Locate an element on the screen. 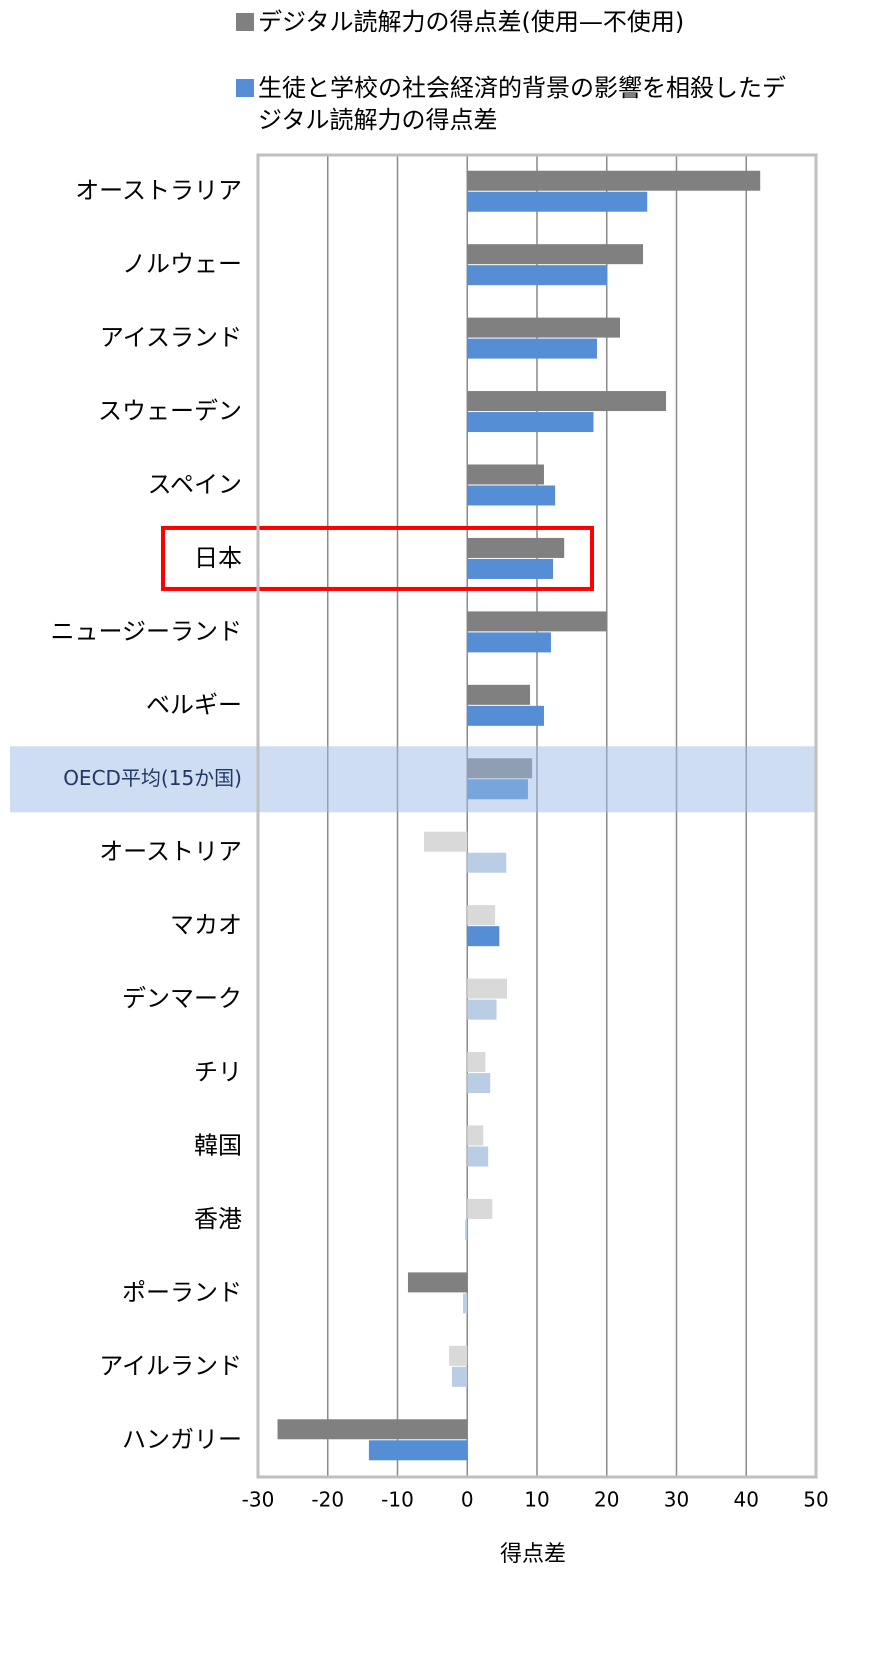  y-tick-label: ベルギー is located at coordinates (194, 705).